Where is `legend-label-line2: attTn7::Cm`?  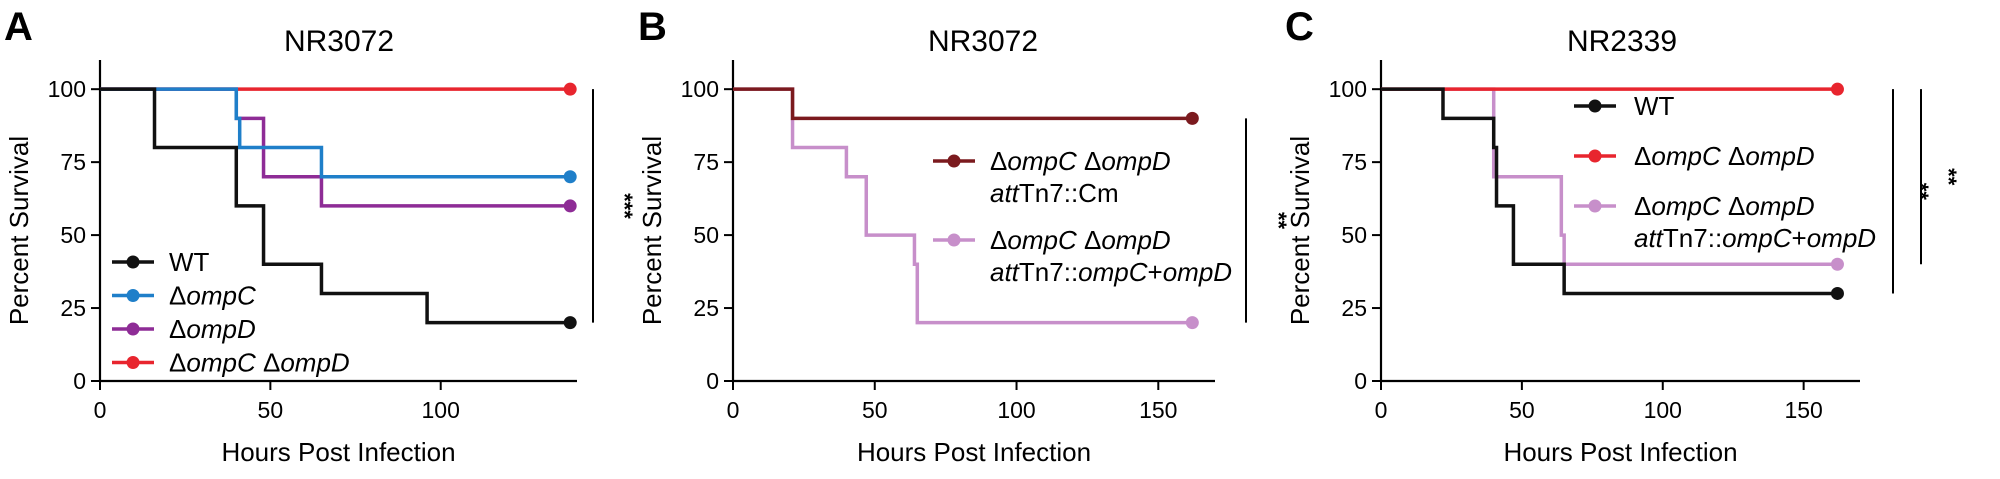 legend-label-line2: attTn7::Cm is located at coordinates (1054, 193).